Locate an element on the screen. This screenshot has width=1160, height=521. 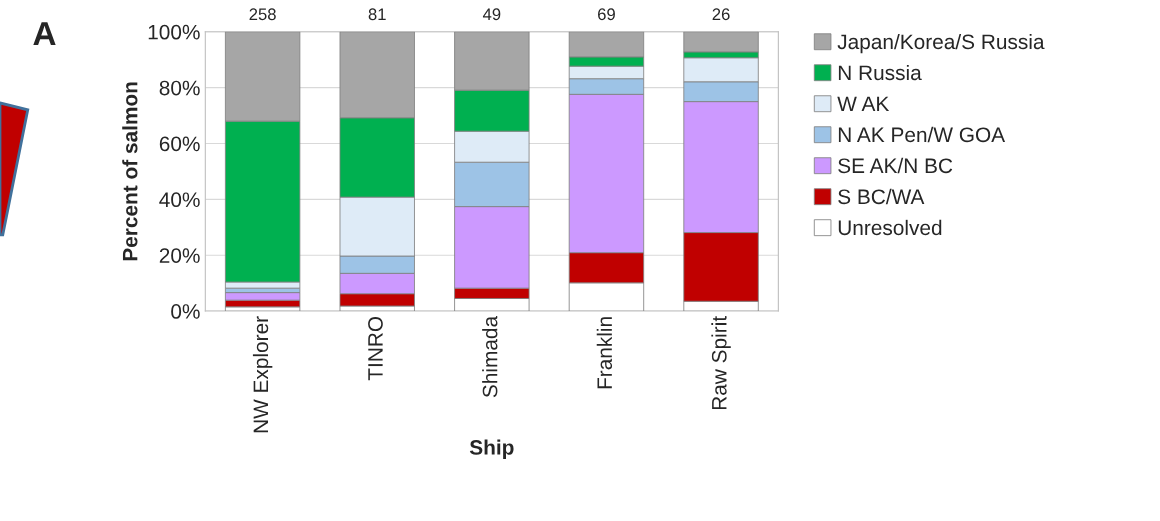
x-tick-label: Franklin is located at coordinates (604, 353).